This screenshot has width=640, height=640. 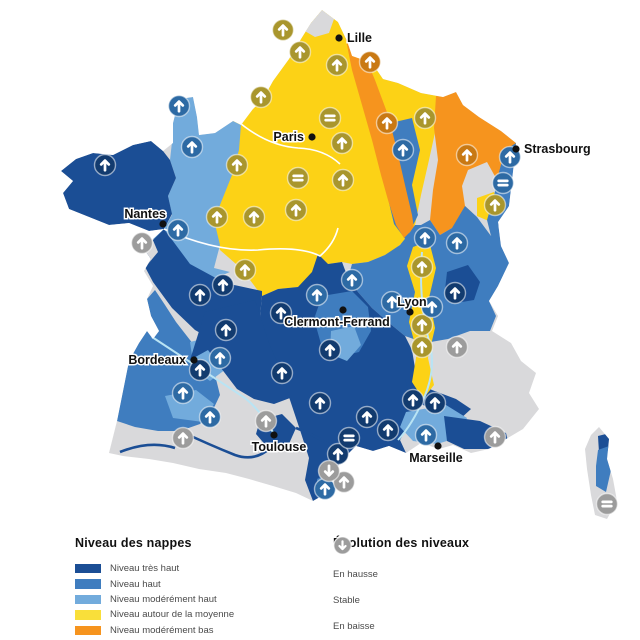 What do you see at coordinates (355, 574) in the screenshot?
I see `legend-trend-label: En hausse` at bounding box center [355, 574].